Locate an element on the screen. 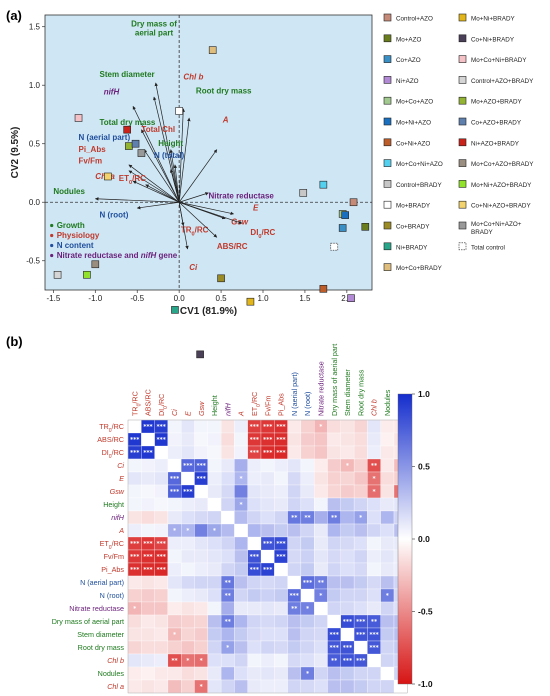  col-label-a: A is located at coordinates (241, 414).